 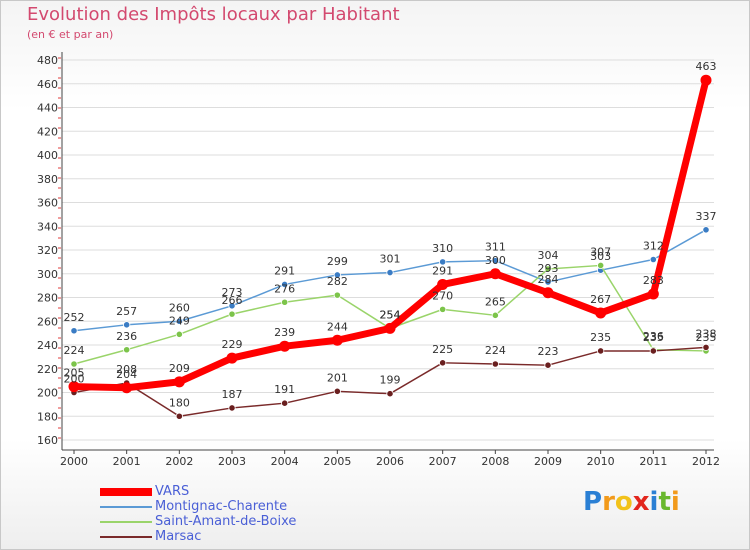 I want to click on y-tick-label: 380, so click(x=47, y=179).